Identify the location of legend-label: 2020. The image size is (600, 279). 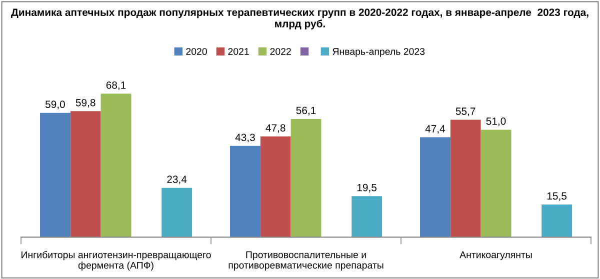
(196, 51).